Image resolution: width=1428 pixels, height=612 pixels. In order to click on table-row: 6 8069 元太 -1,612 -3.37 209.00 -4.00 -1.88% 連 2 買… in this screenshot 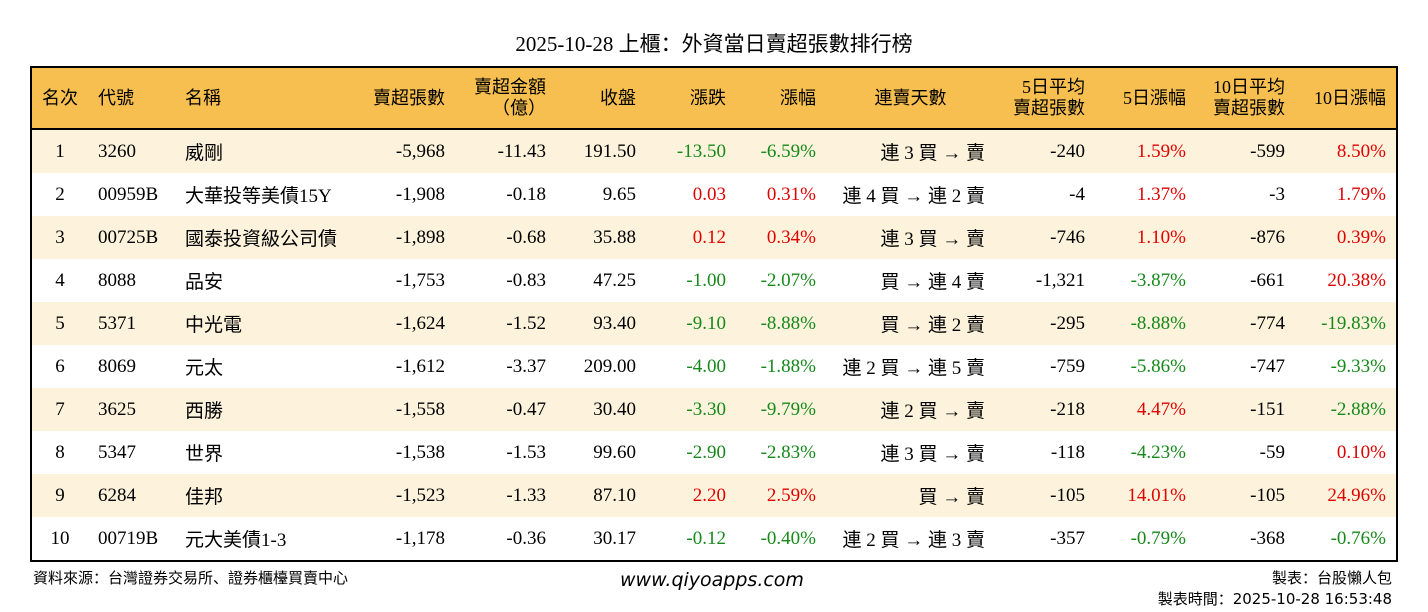, I will do `click(714, 366)`.